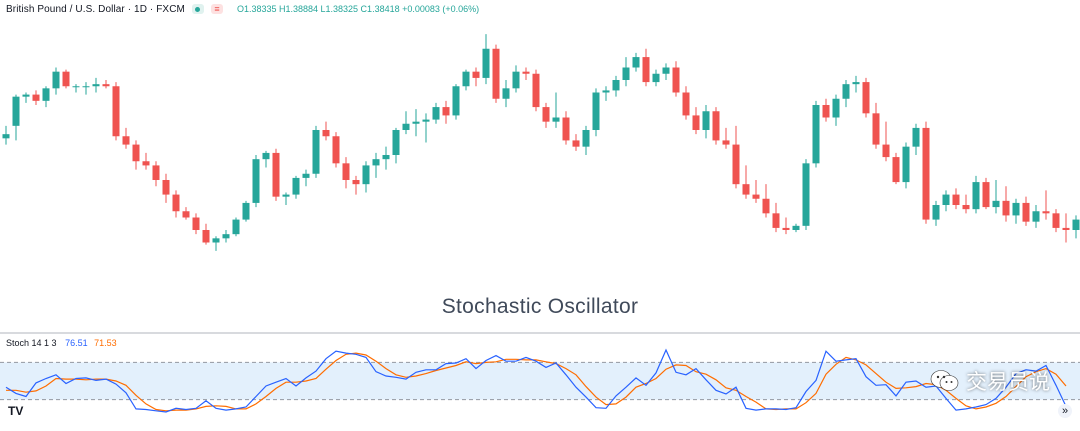 This screenshot has height=431, width=1080. Describe the element at coordinates (198, 9) in the screenshot. I see `eye-icon` at that location.